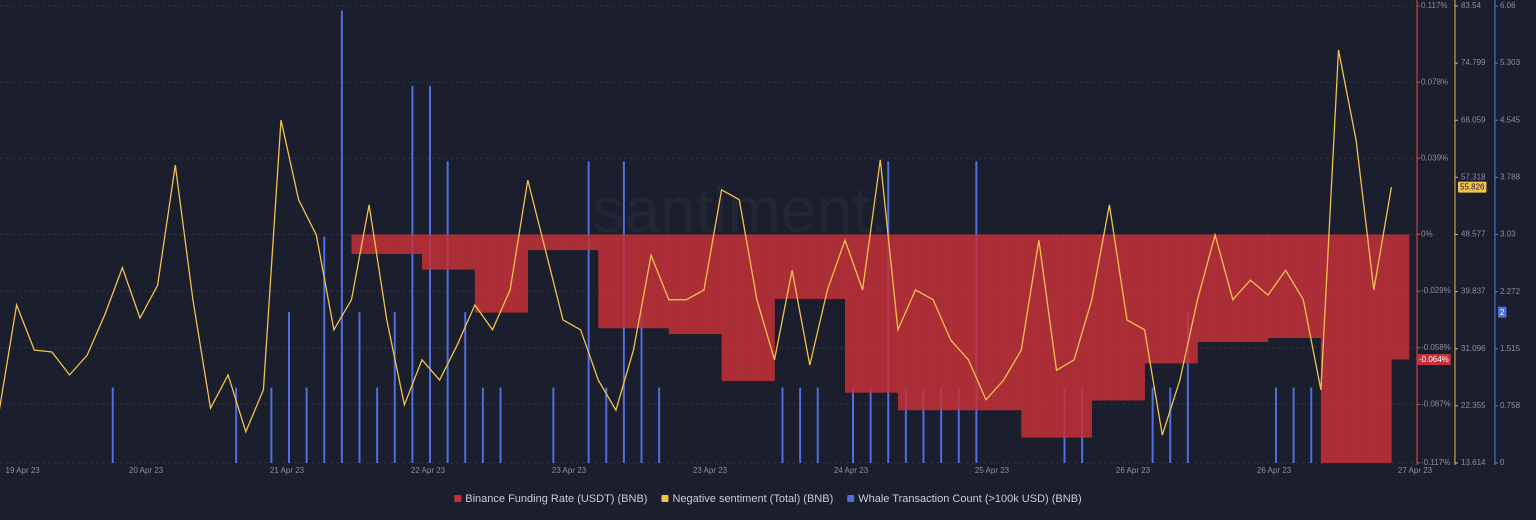 The image size is (1536, 520). I want to click on y-tick-label: -0.058%, so click(1436, 347).